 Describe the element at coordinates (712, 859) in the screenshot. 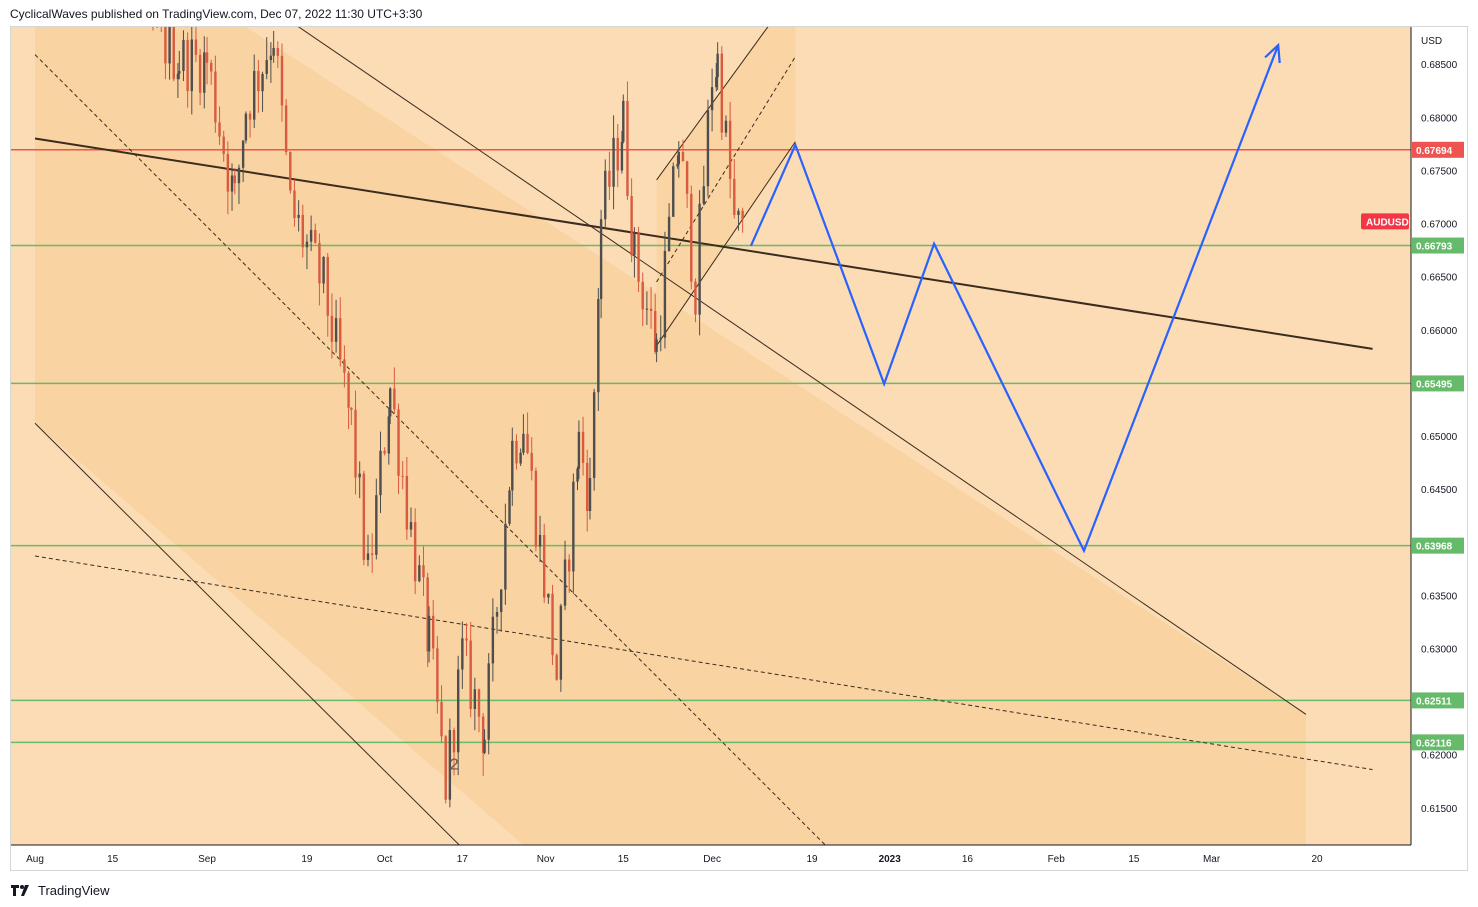

I see `time-tick-label: Dec` at that location.